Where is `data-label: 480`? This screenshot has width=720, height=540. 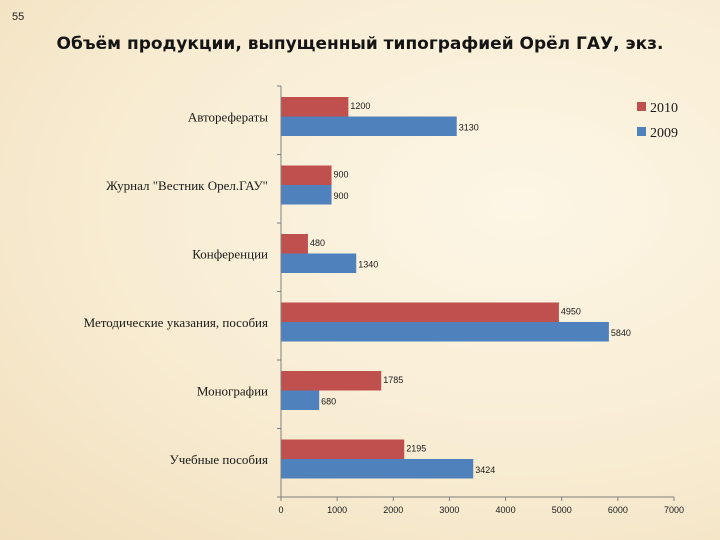
data-label: 480 is located at coordinates (317, 243).